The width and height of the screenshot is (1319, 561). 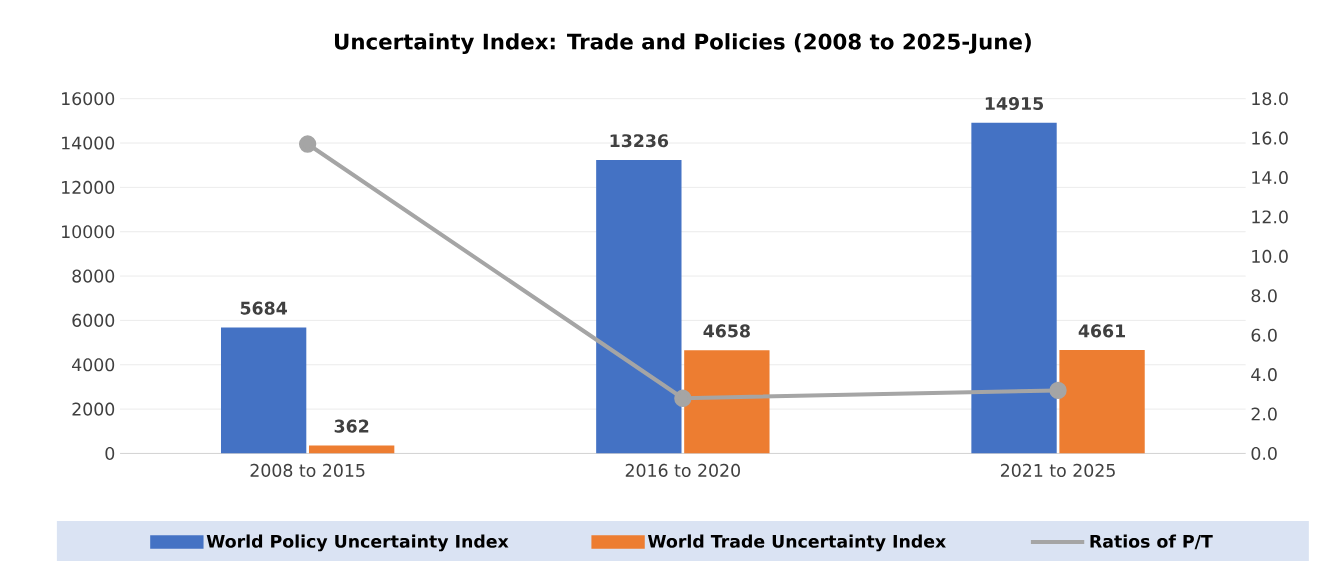 I want to click on y2-tick-label: 12.0, so click(x=1270, y=217).